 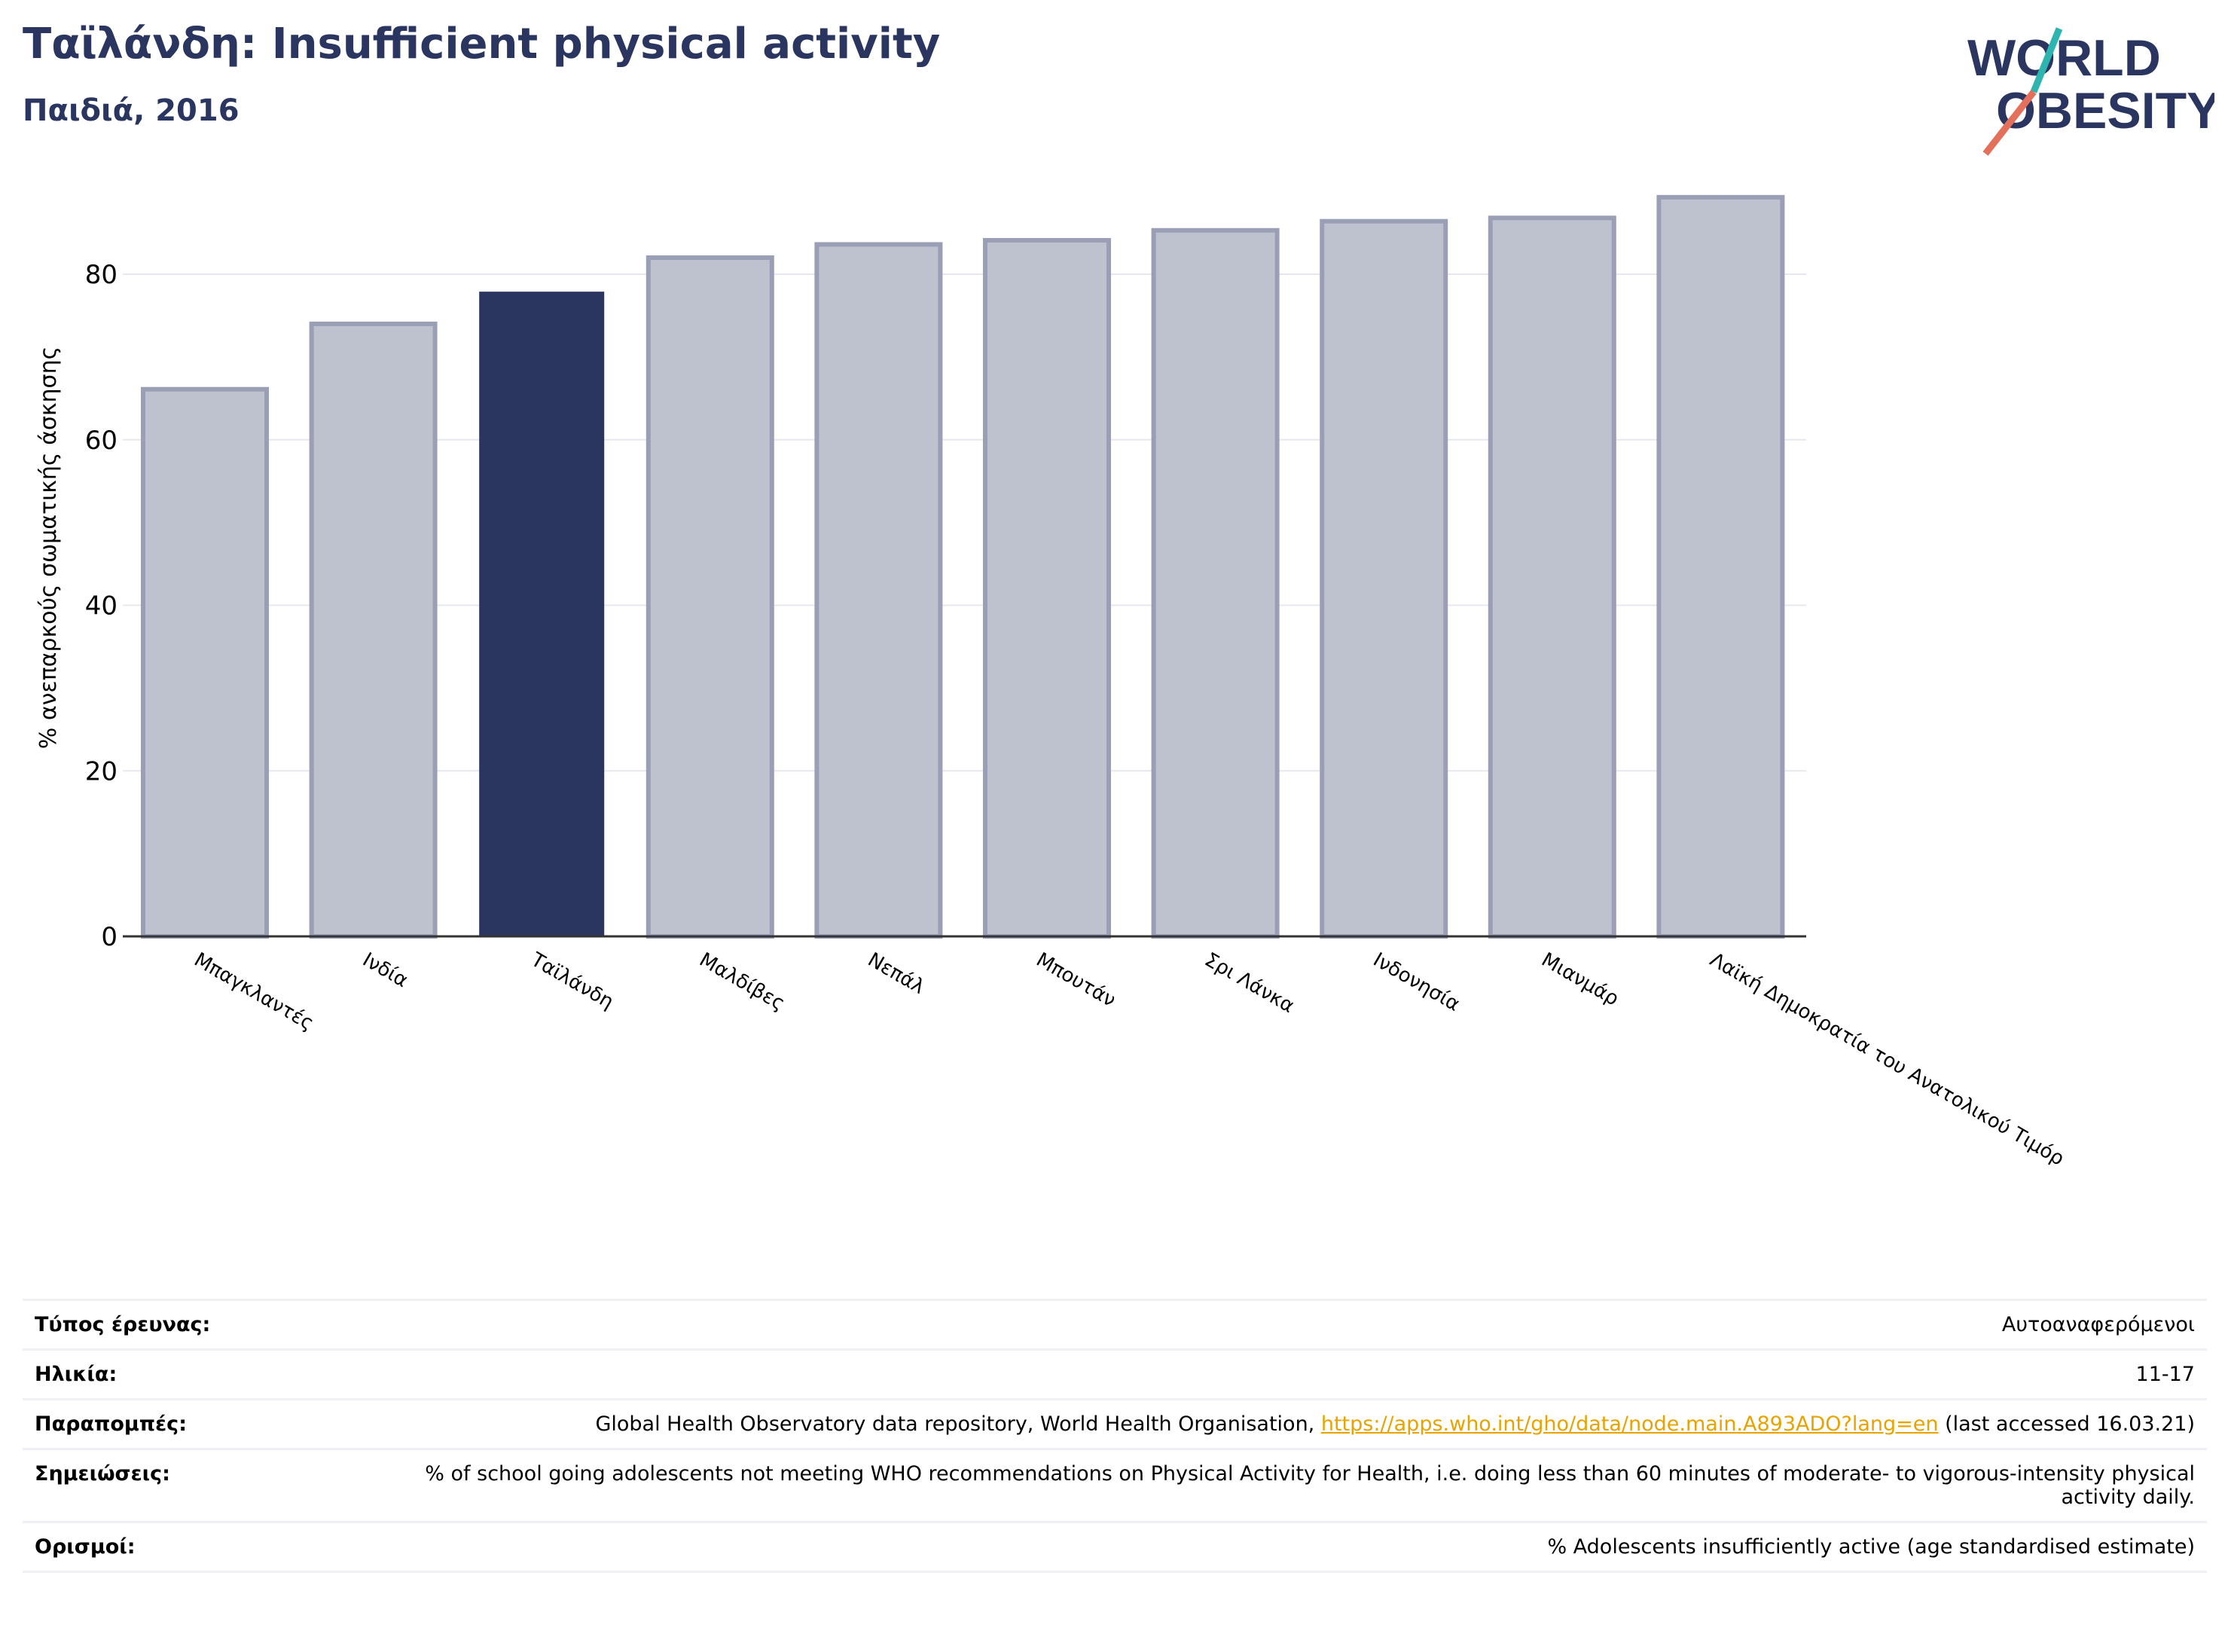 I want to click on metadata-row: Τύπος έρευνας: Αυτοαναφερόμενοι, so click(x=1115, y=1324).